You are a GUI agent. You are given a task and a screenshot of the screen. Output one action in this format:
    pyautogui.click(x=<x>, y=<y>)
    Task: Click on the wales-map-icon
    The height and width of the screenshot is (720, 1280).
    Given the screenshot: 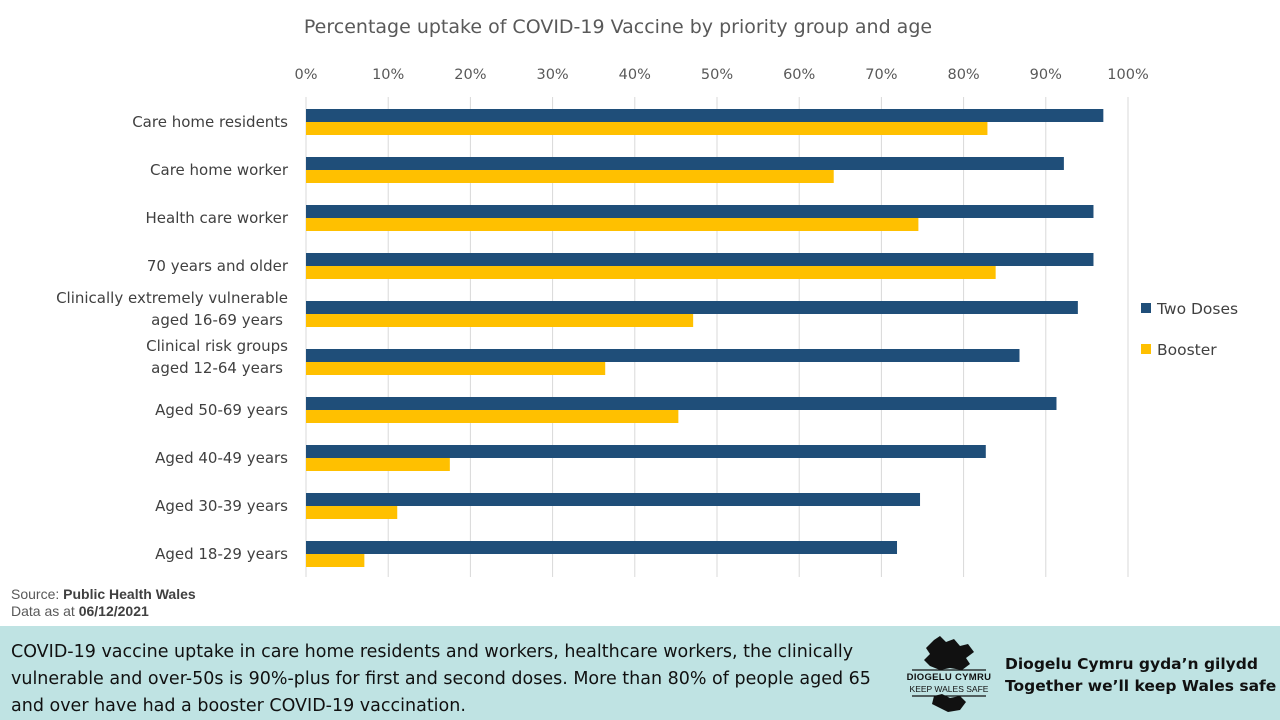 What is the action you would take?
    pyautogui.click(x=949, y=674)
    